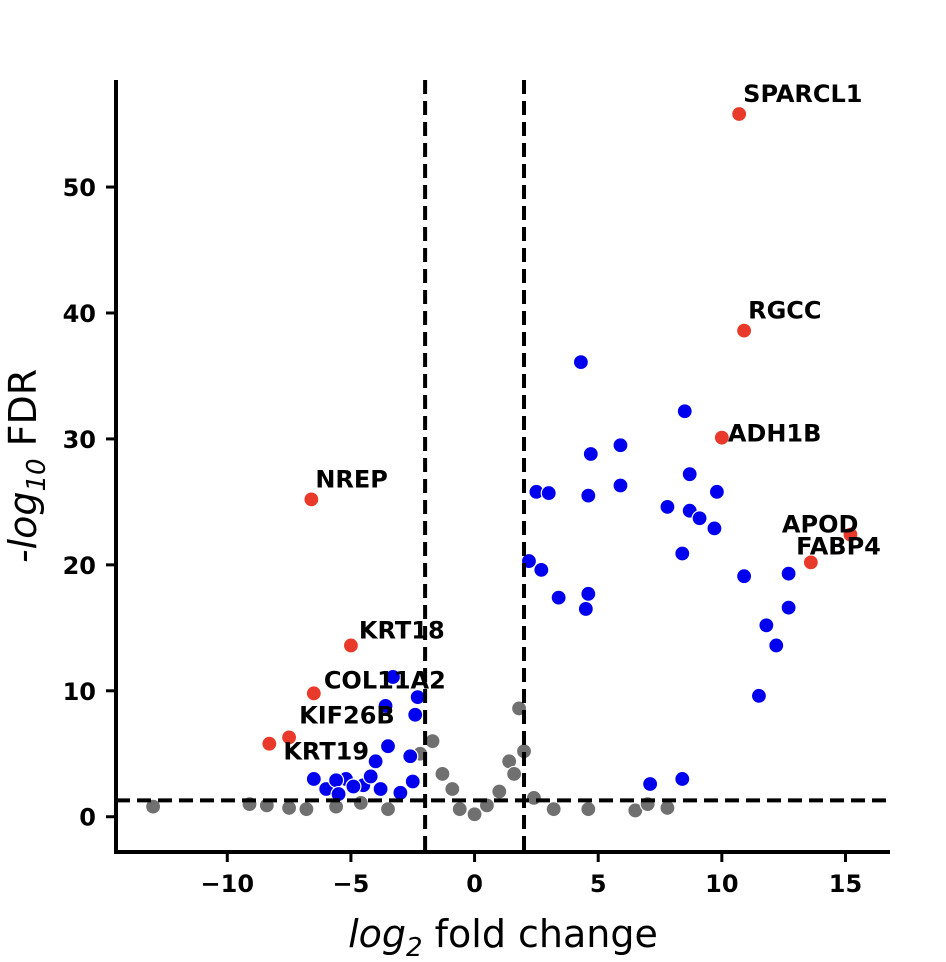 This screenshot has height=962, width=946. What do you see at coordinates (79, 566) in the screenshot?
I see `y-tick-label: 20` at bounding box center [79, 566].